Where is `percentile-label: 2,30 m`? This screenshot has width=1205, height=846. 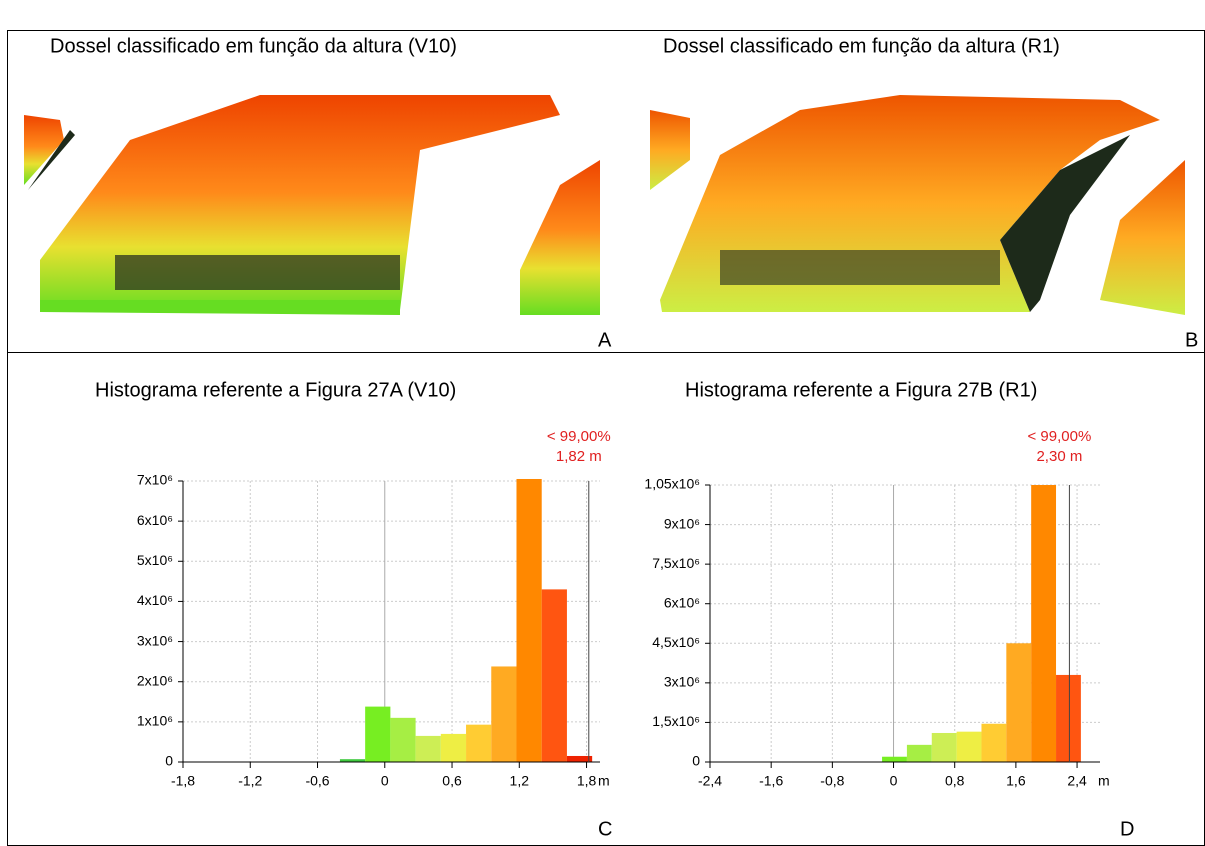
percentile-label: 2,30 m is located at coordinates (1059, 456).